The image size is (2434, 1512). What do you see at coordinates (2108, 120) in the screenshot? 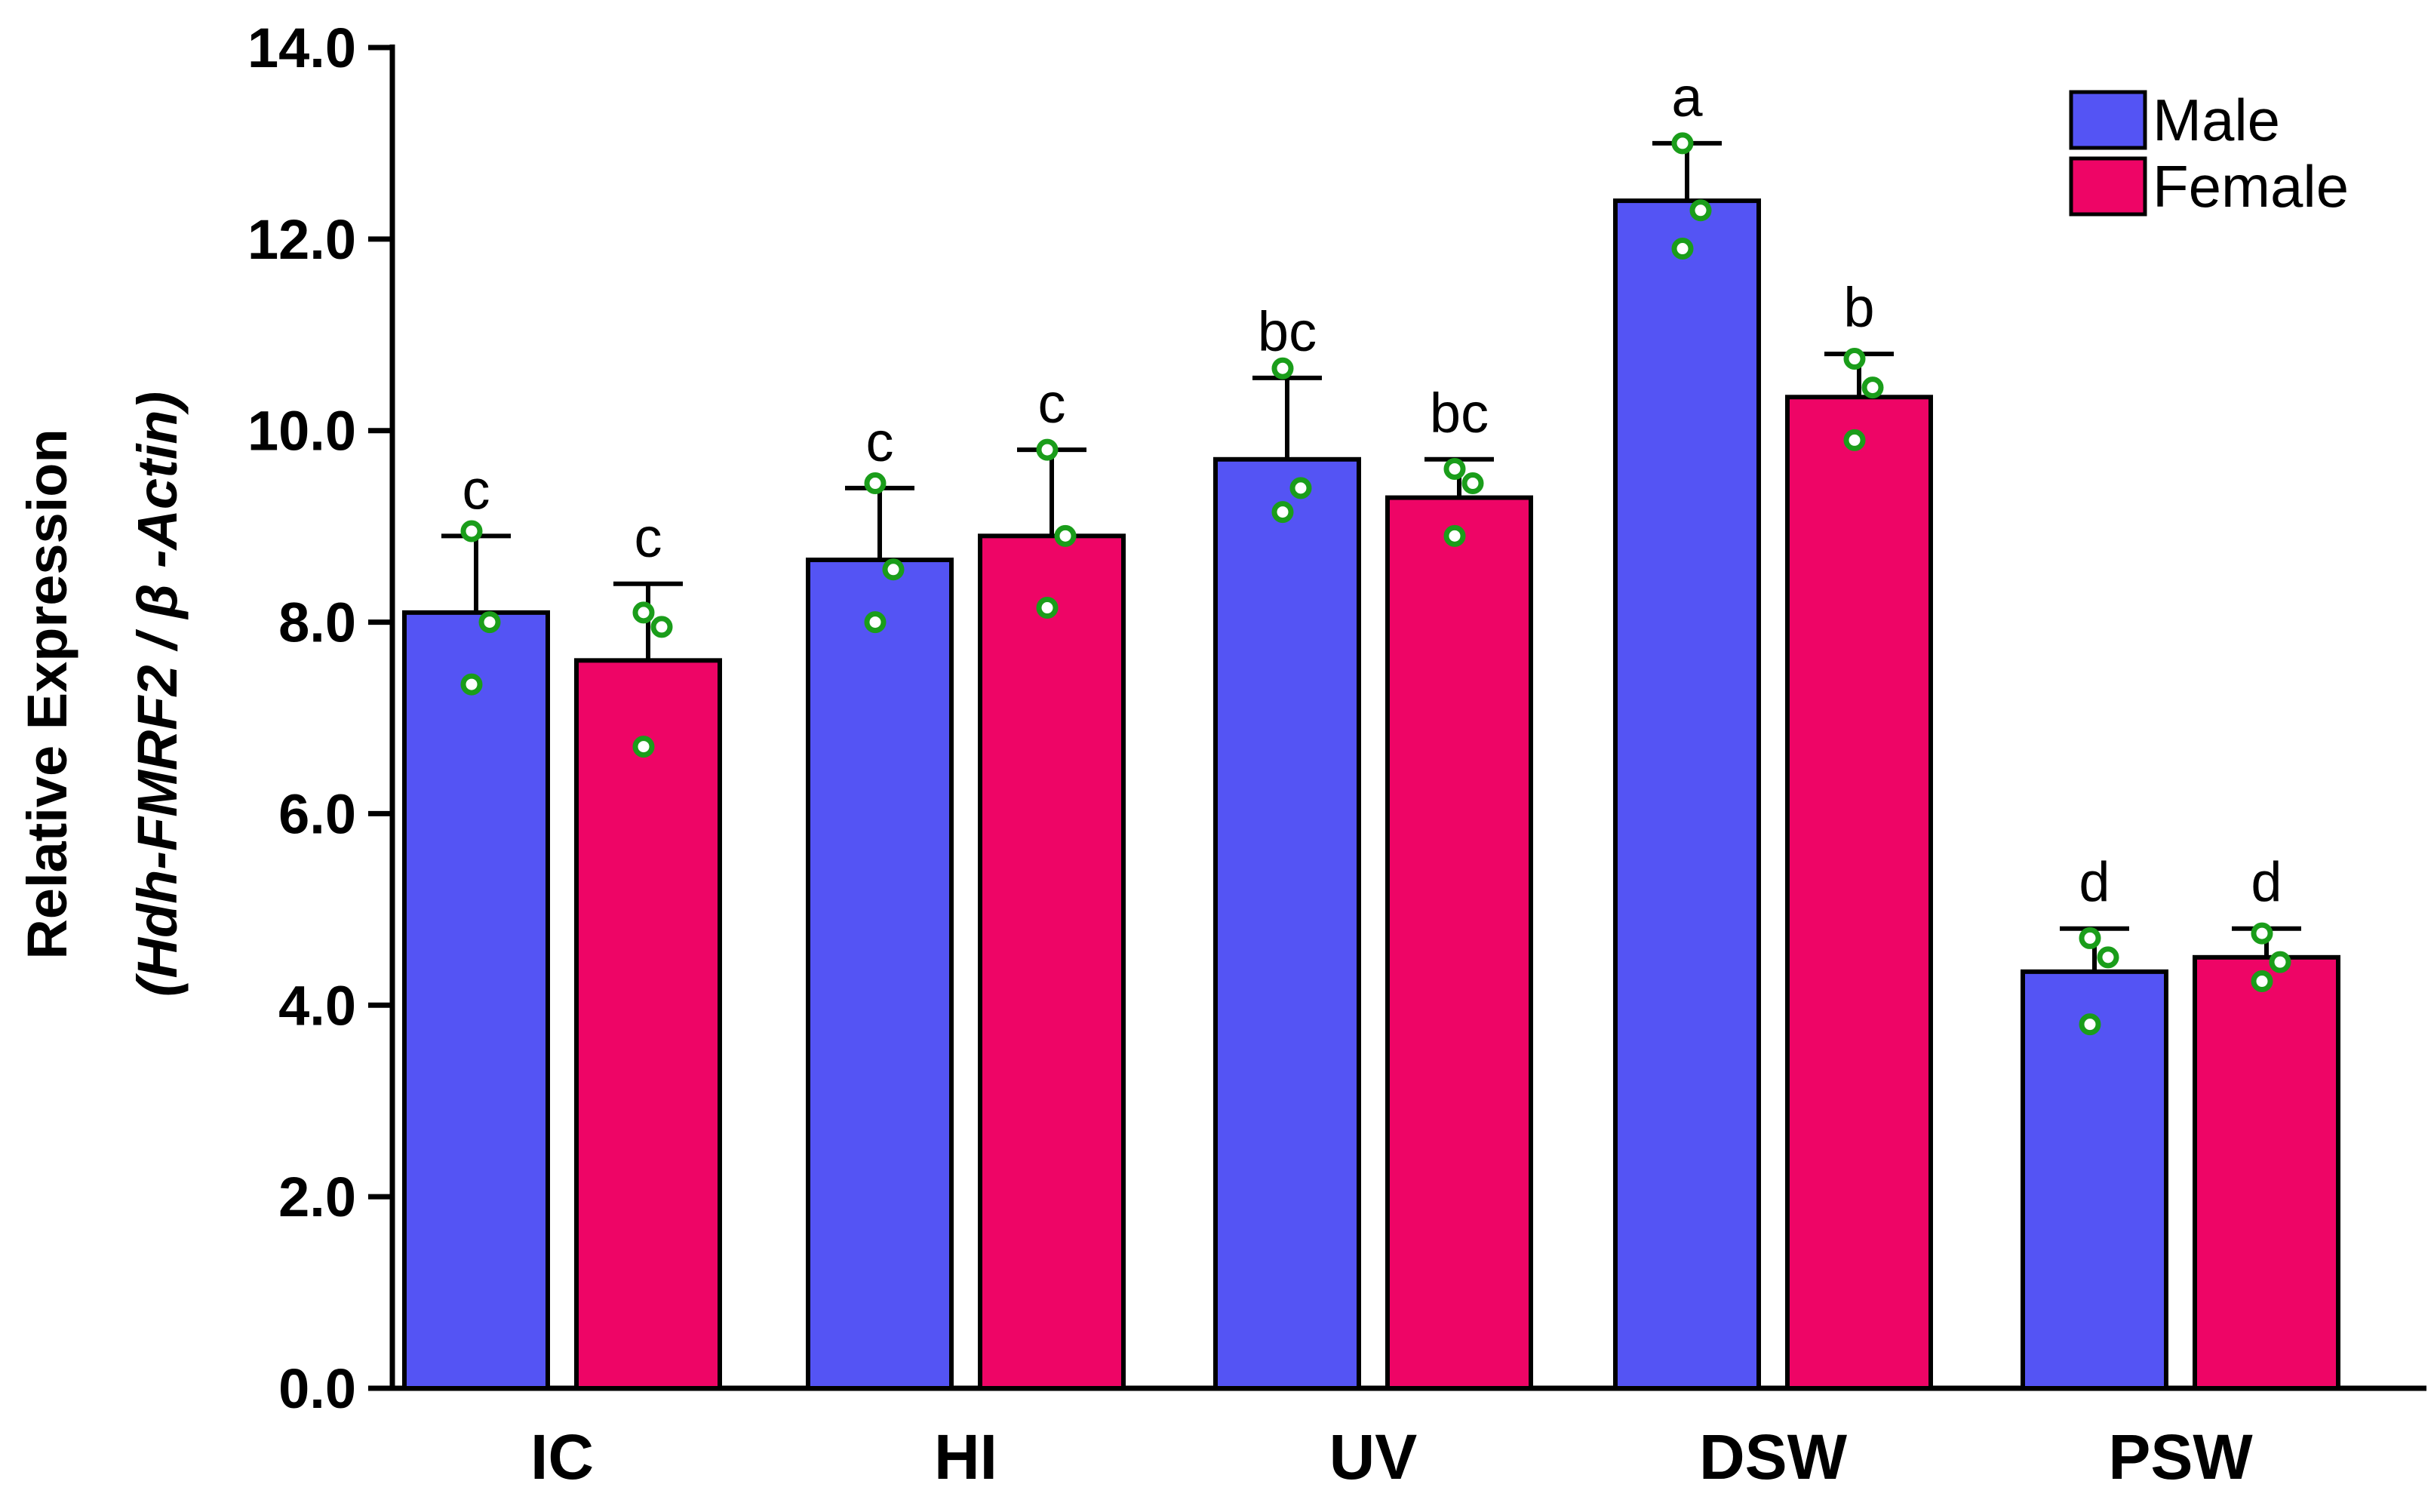
I see `legend-swatch-male` at bounding box center [2108, 120].